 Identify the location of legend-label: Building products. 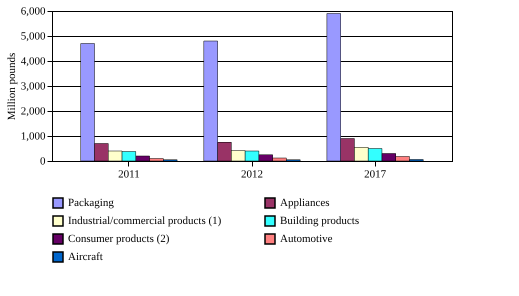
(320, 221).